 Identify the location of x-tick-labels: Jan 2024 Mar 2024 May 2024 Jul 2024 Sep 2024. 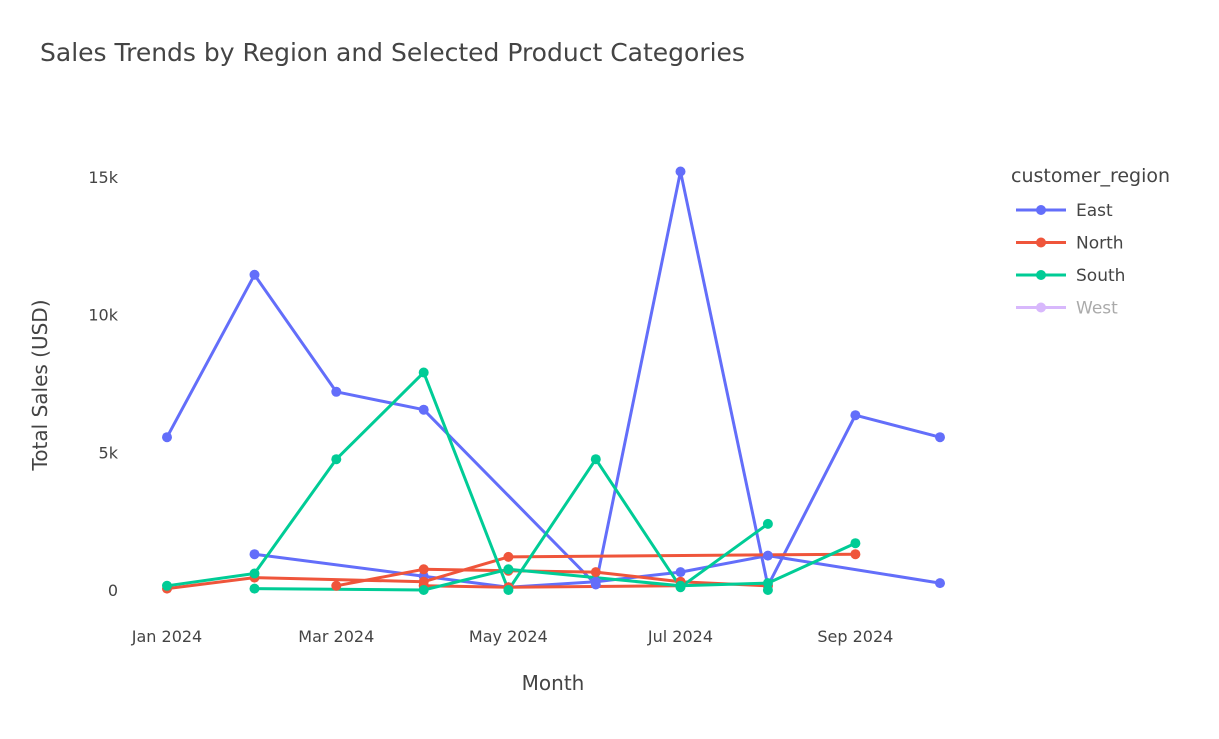
(512, 636).